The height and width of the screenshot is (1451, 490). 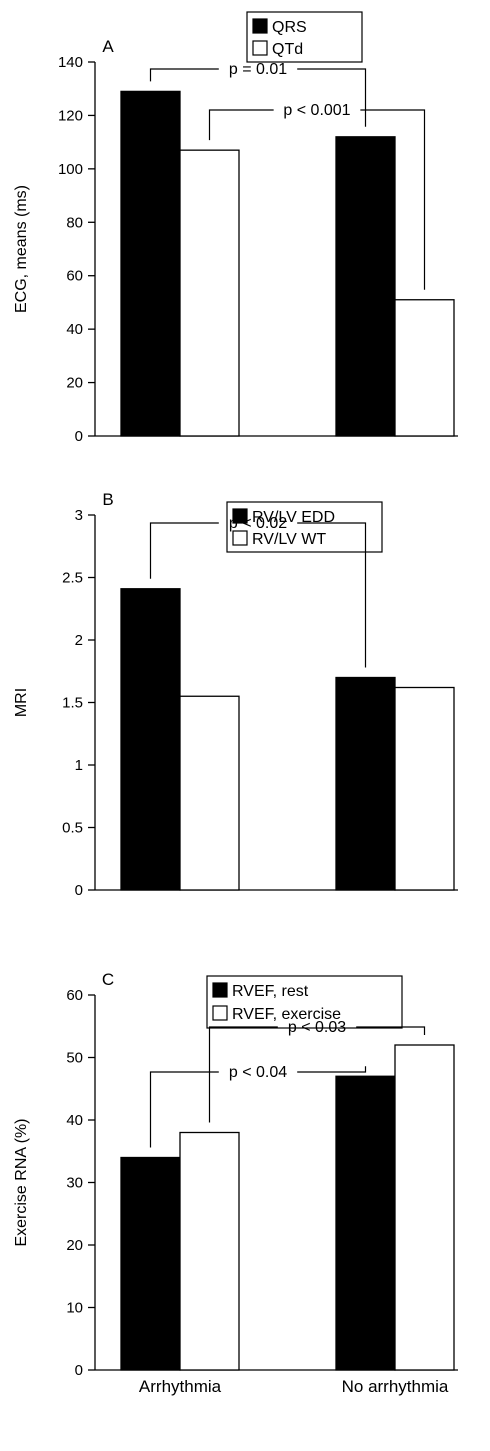 I want to click on panel-label: A, so click(x=108, y=46).